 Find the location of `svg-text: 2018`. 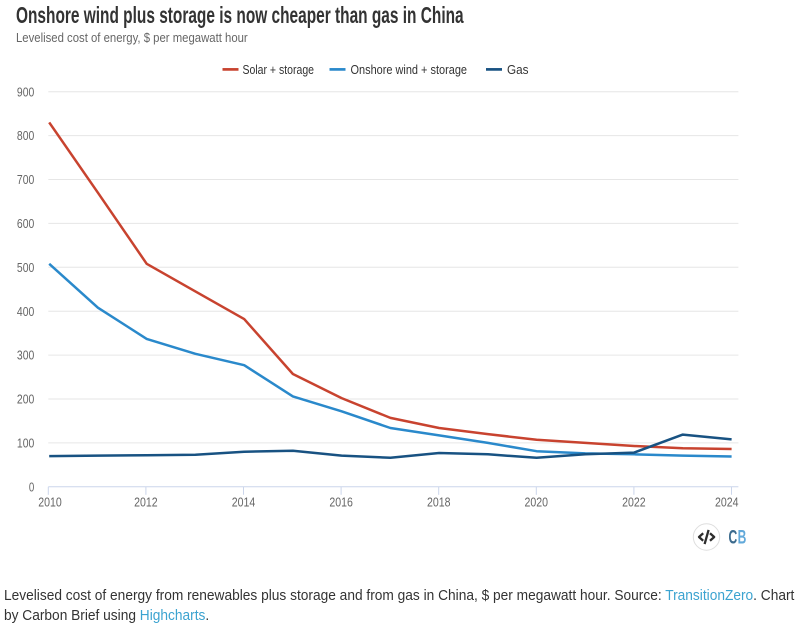

svg-text: 2018 is located at coordinates (439, 501).